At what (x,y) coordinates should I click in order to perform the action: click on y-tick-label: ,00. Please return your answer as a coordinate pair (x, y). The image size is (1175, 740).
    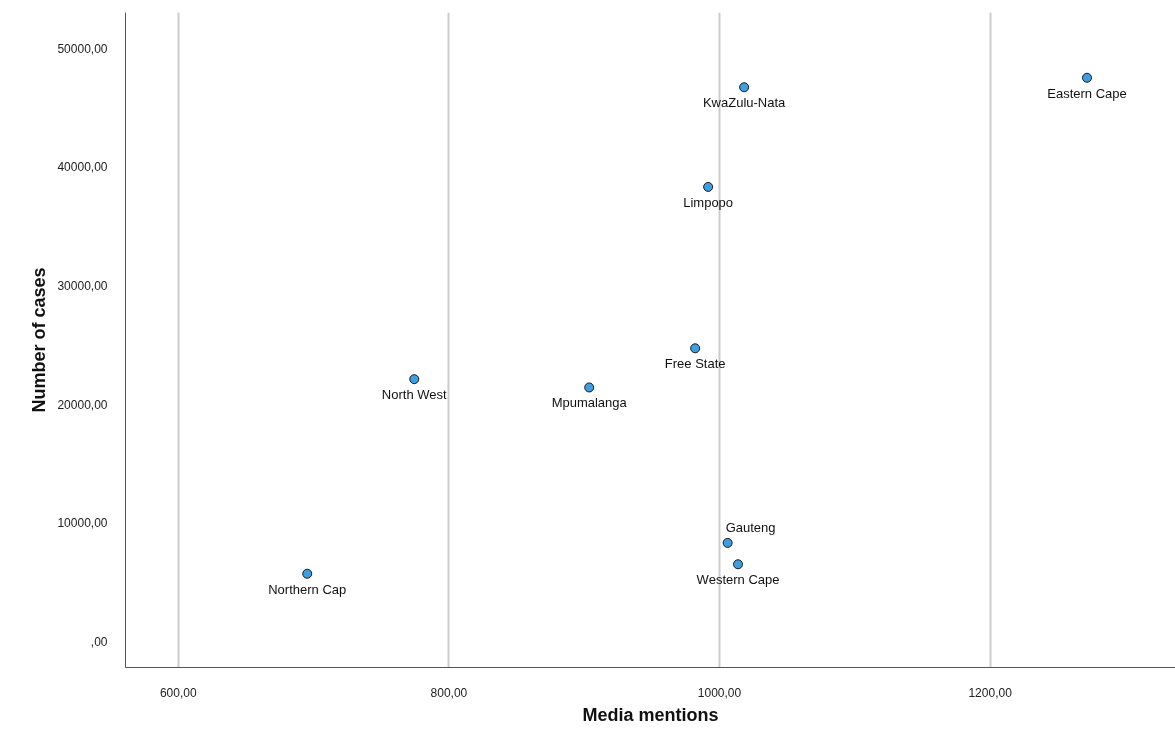
    Looking at the image, I should click on (99, 641).